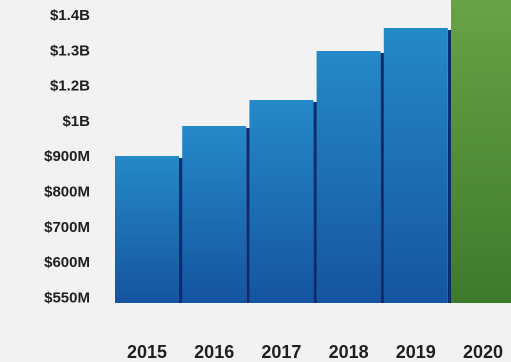 This screenshot has height=362, width=511. Describe the element at coordinates (181, 230) in the screenshot. I see `bar-shadow-2015` at that location.